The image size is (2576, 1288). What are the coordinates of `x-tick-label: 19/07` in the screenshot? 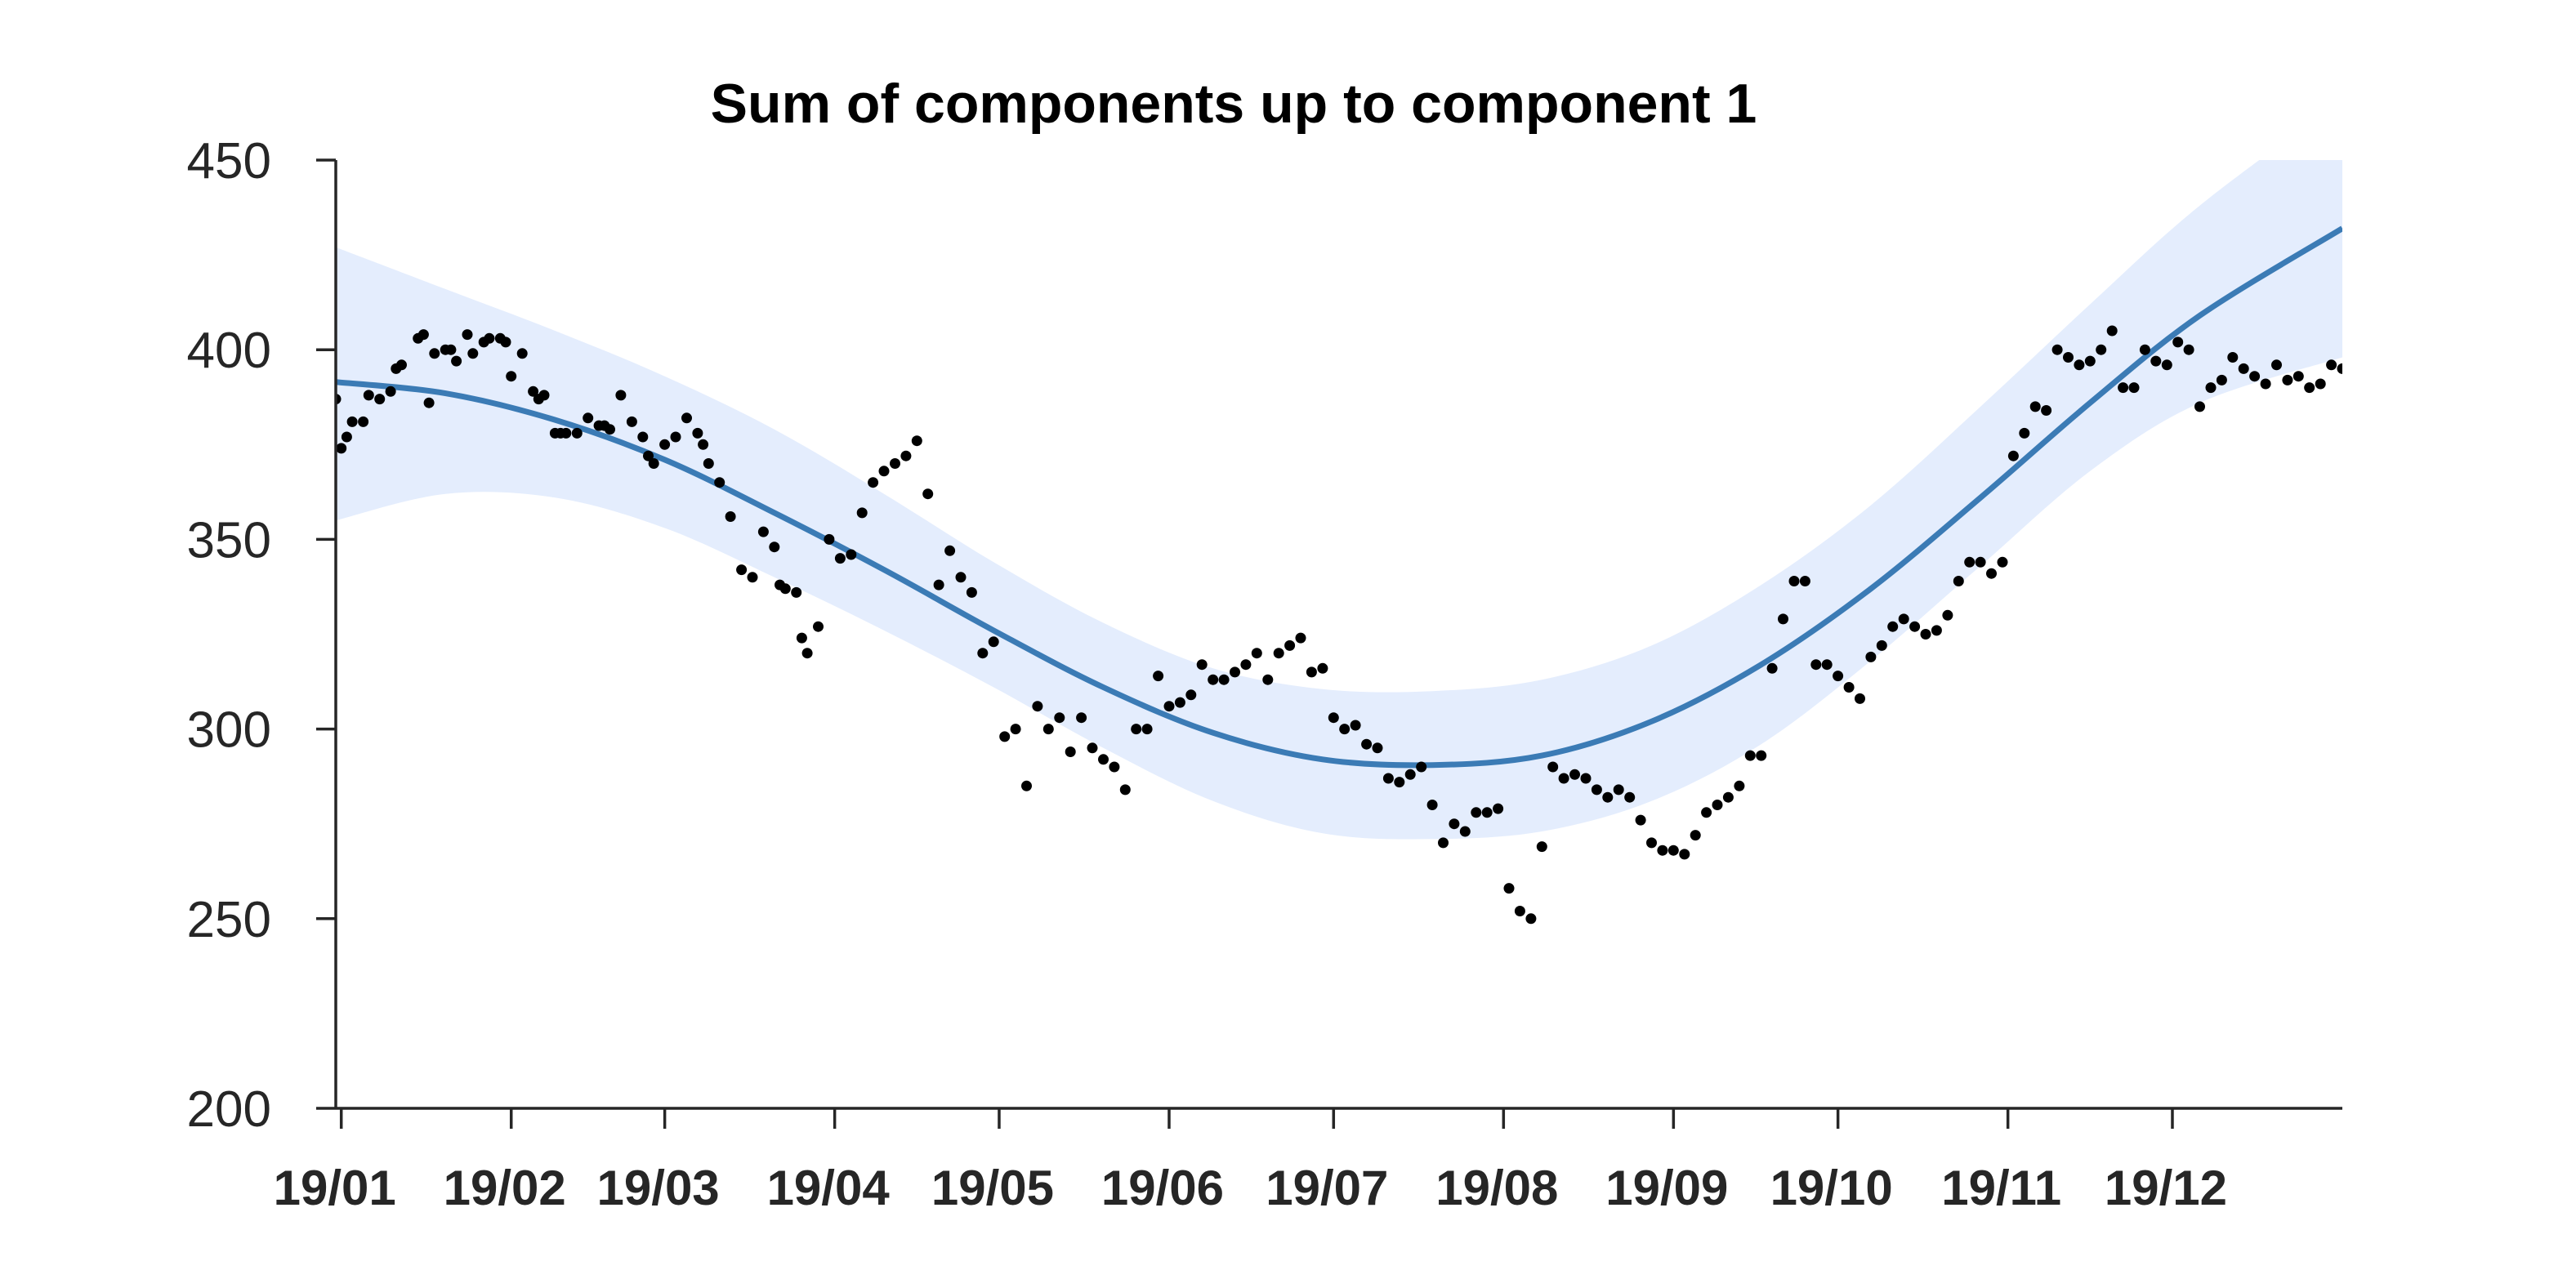 It's located at (1327, 1188).